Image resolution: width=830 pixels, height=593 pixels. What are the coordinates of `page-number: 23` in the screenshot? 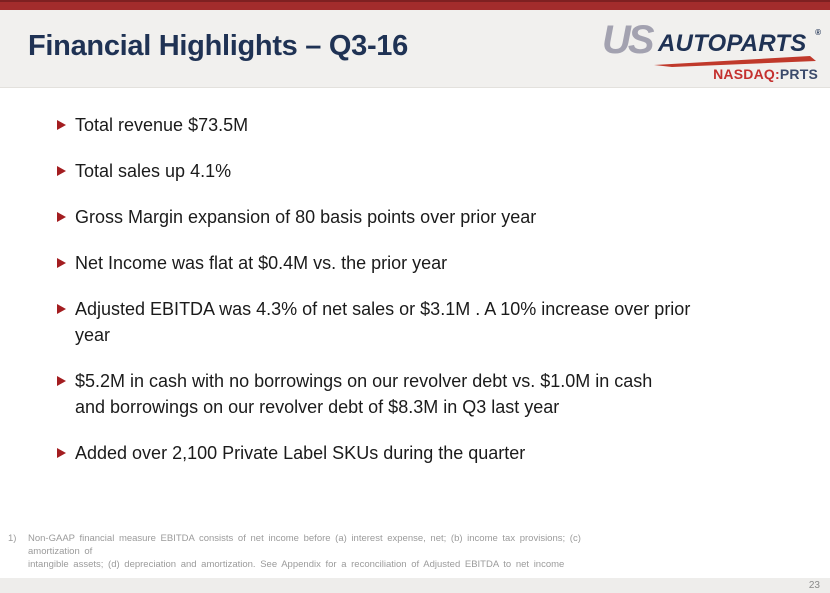 It's located at (814, 585).